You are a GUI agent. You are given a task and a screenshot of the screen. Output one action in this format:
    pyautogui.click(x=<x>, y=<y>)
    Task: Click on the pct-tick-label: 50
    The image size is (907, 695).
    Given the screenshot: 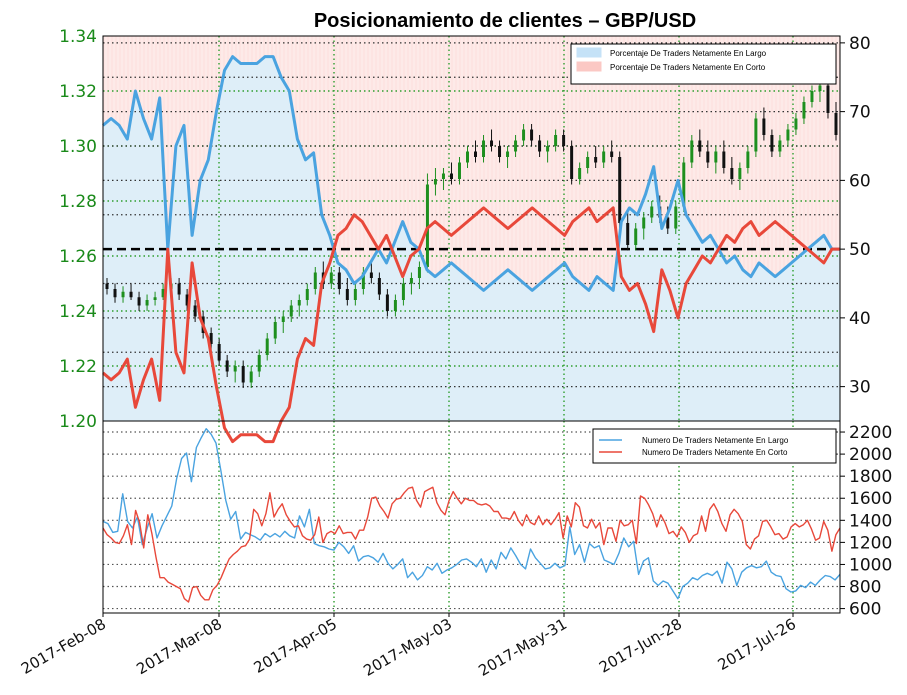 What is the action you would take?
    pyautogui.click(x=860, y=250)
    